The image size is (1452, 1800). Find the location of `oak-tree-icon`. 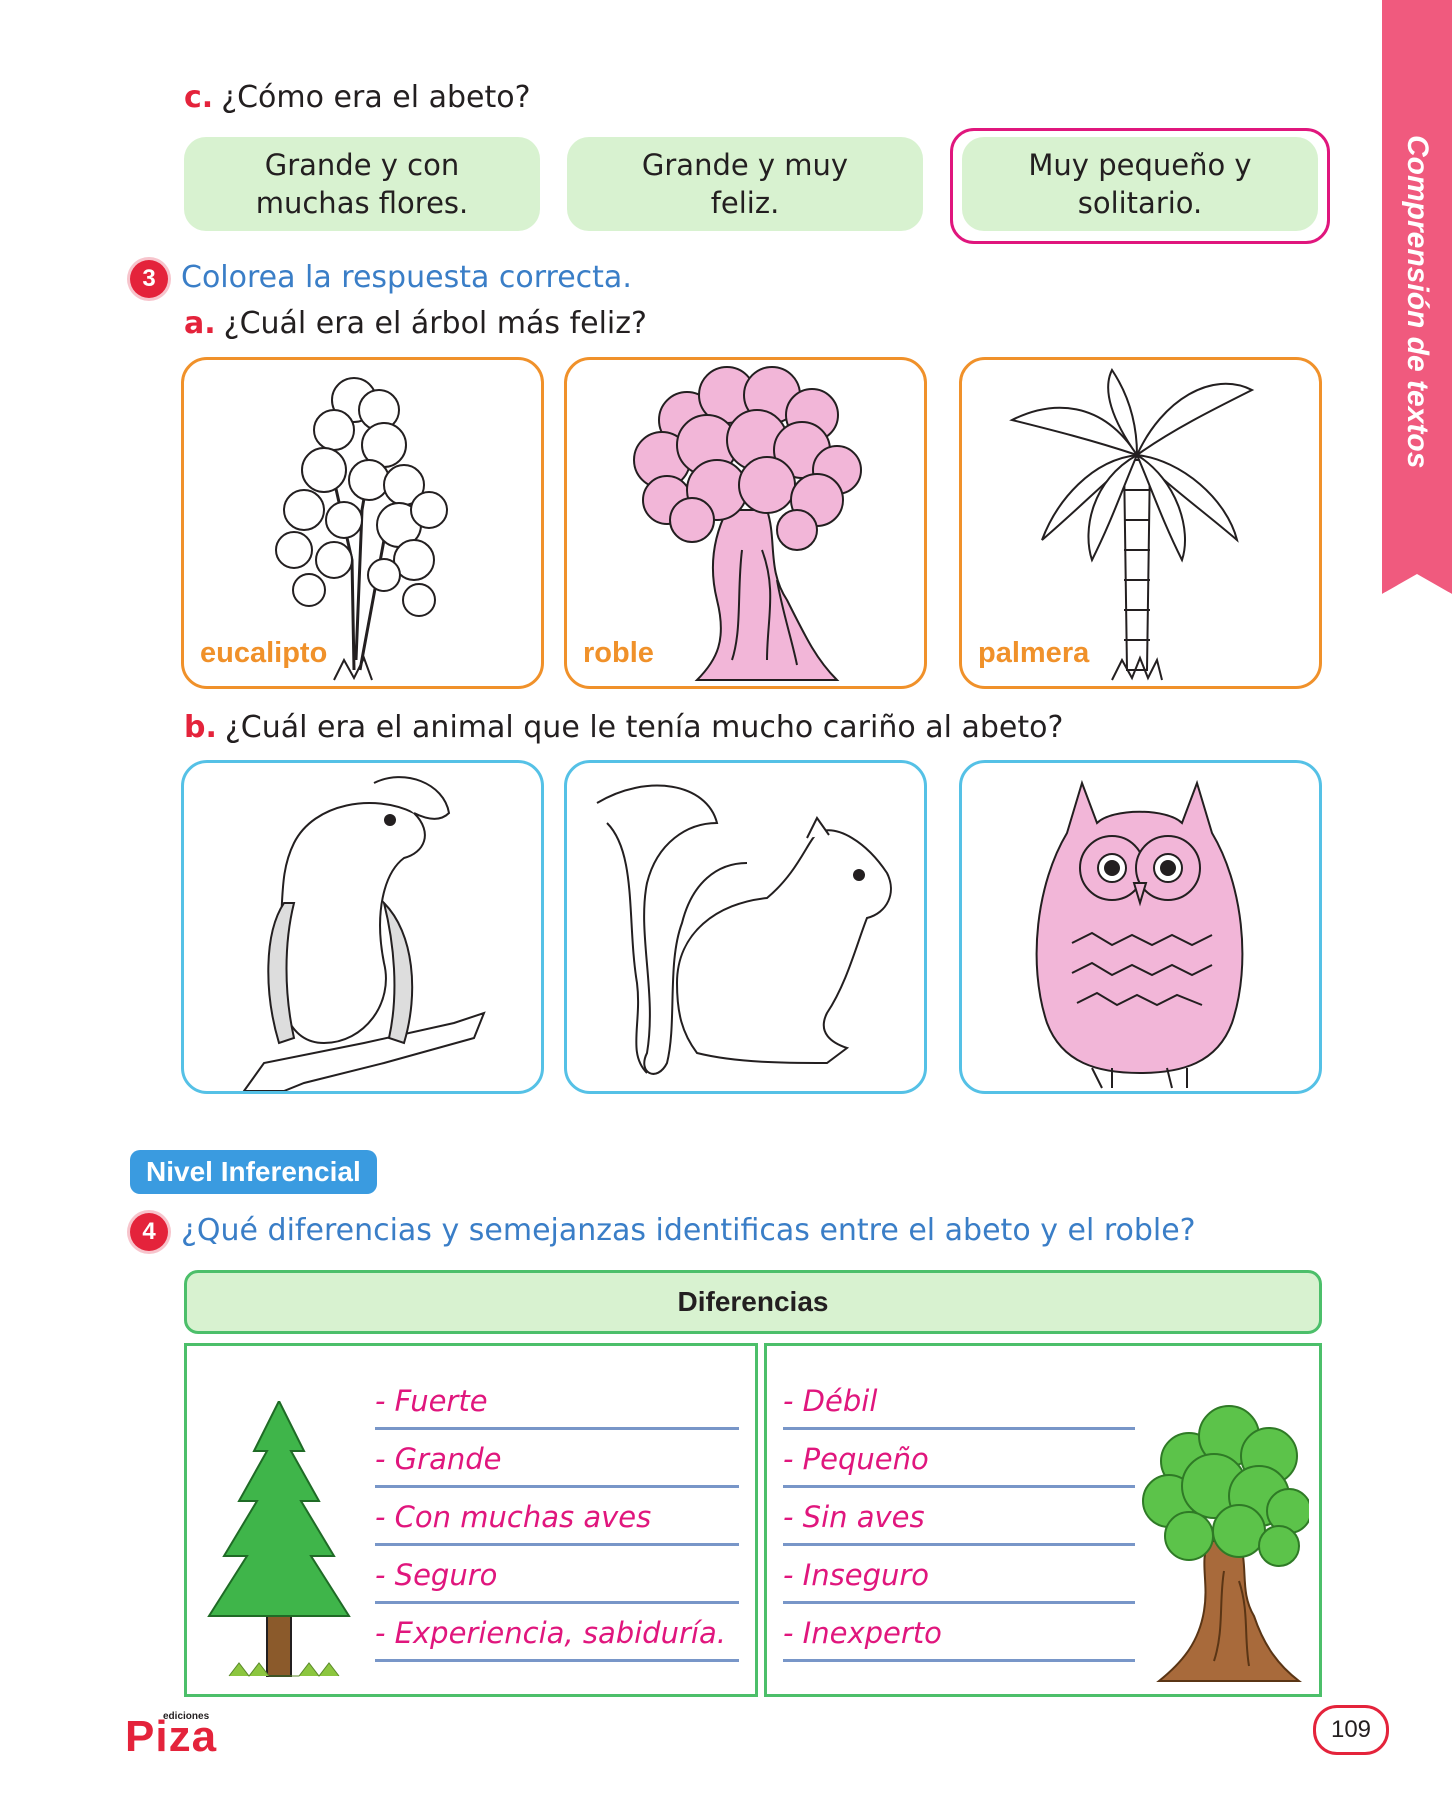

oak-tree-icon is located at coordinates (747, 523).